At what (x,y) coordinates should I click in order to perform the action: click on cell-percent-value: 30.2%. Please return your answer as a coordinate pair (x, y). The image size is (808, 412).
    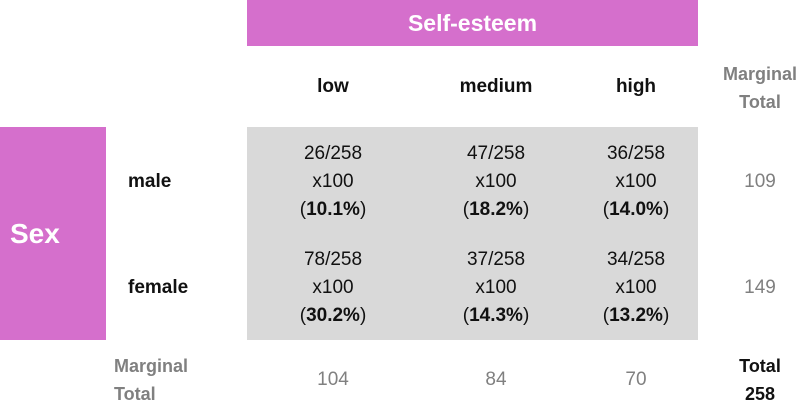
    Looking at the image, I should click on (333, 315).